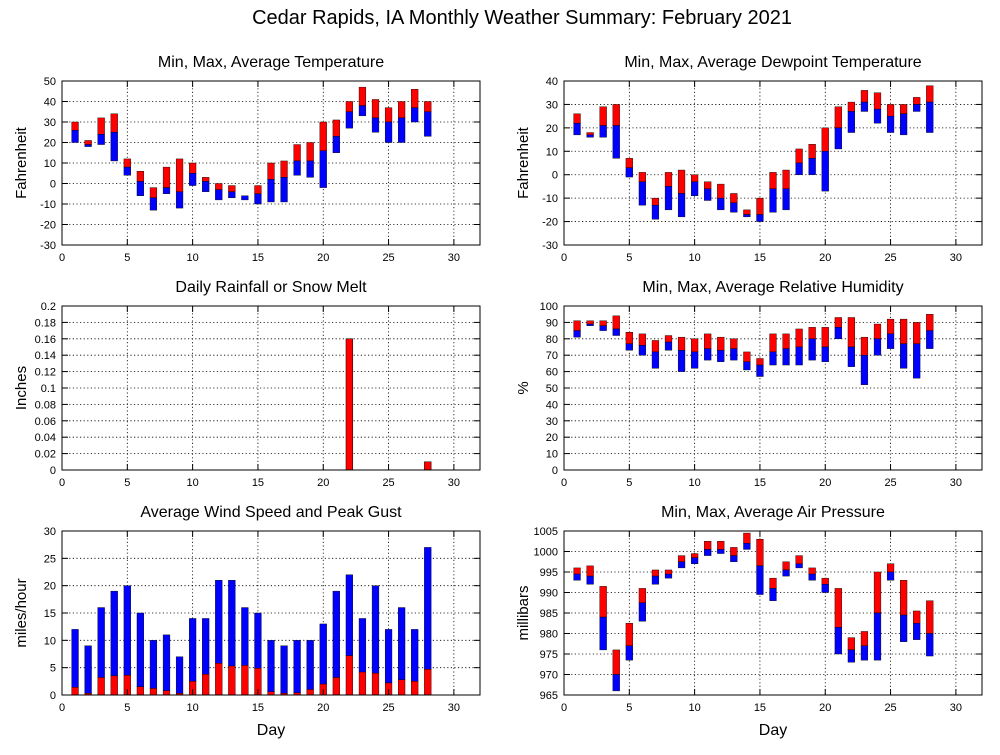 This screenshot has height=755, width=1000. I want to click on chart-rainfall-ytick-label: 0.18, so click(45, 323).